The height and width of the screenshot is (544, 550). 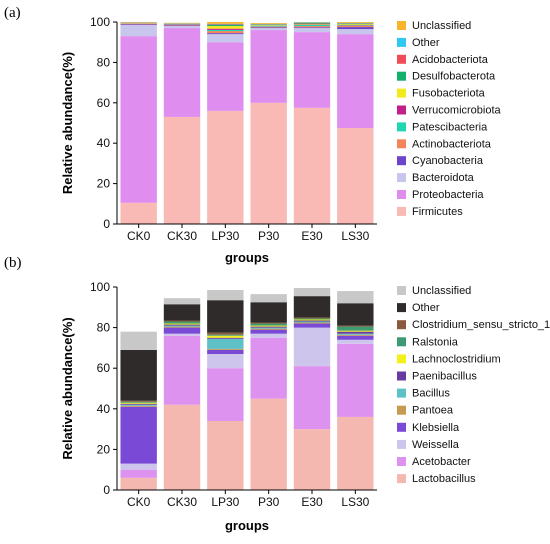 I want to click on legend-label: Pantoea, so click(x=433, y=411).